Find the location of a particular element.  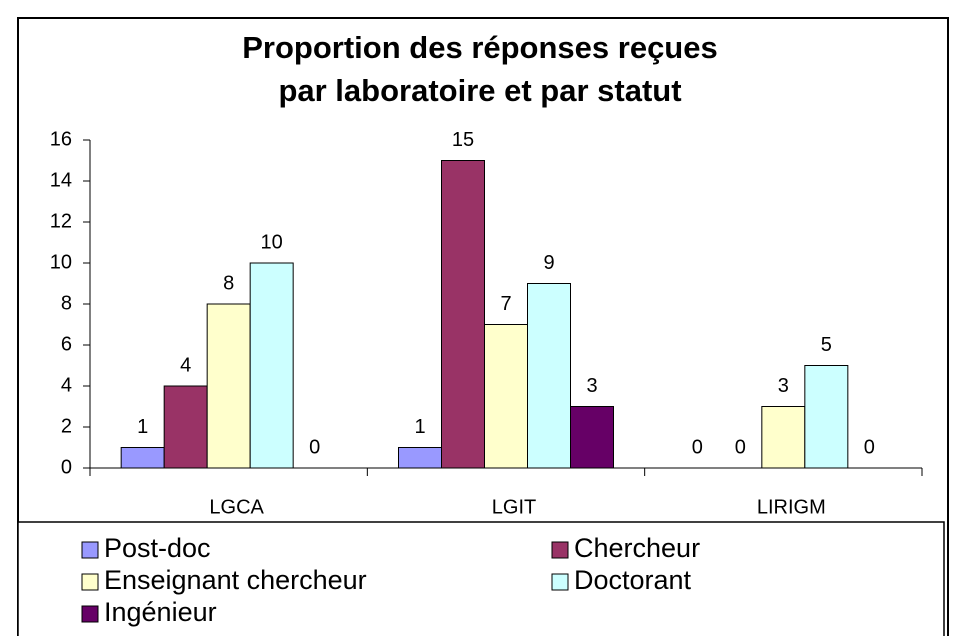

x-tick-label: LGIT is located at coordinates (514, 507).